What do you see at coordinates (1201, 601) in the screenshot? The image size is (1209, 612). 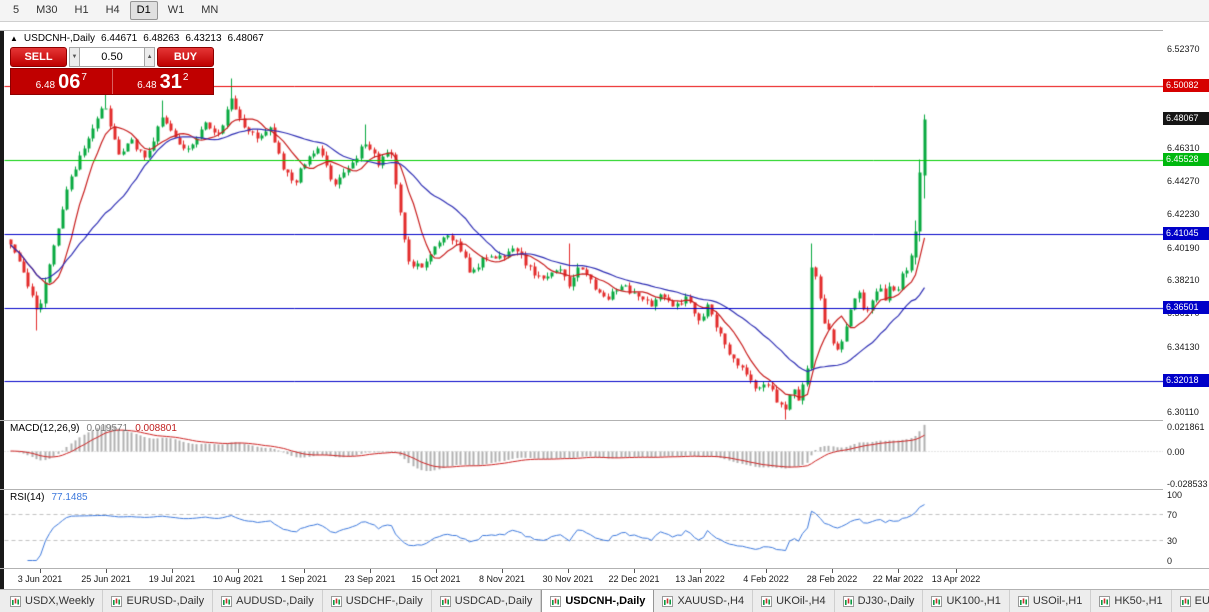 I see `tab-label: EU` at bounding box center [1201, 601].